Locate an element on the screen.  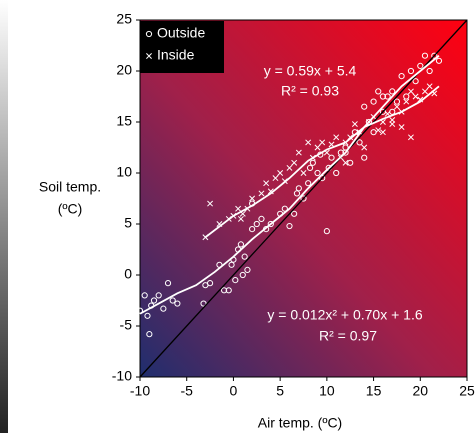
x-tick-label: 20 is located at coordinates (420, 391).